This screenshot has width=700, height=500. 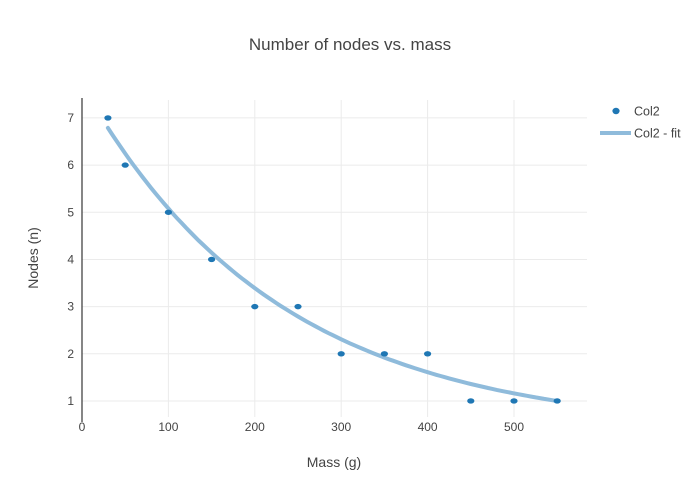 What do you see at coordinates (647, 112) in the screenshot?
I see `legend-label: Col2` at bounding box center [647, 112].